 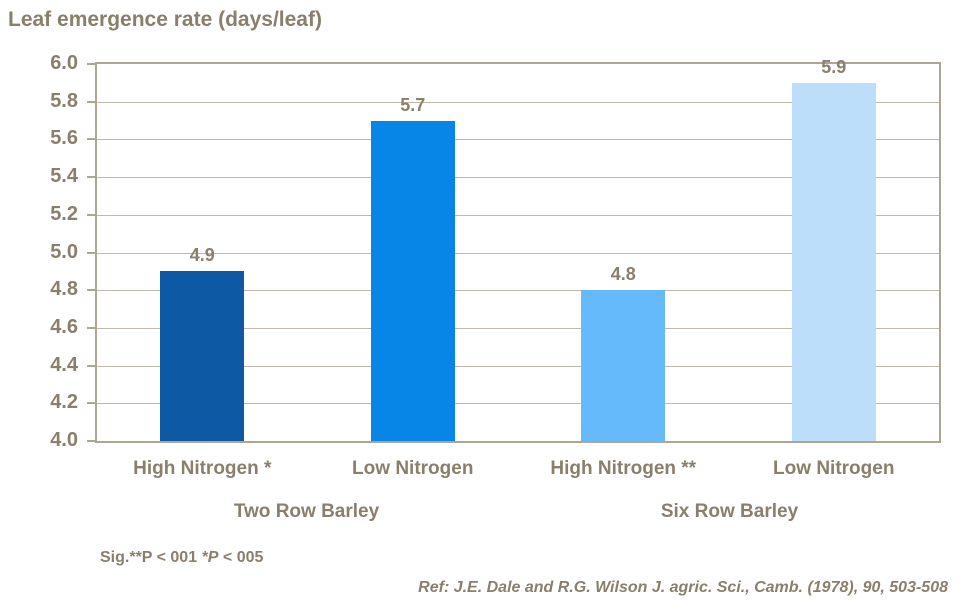 What do you see at coordinates (64, 289) in the screenshot?
I see `y-tick-label: 4.8` at bounding box center [64, 289].